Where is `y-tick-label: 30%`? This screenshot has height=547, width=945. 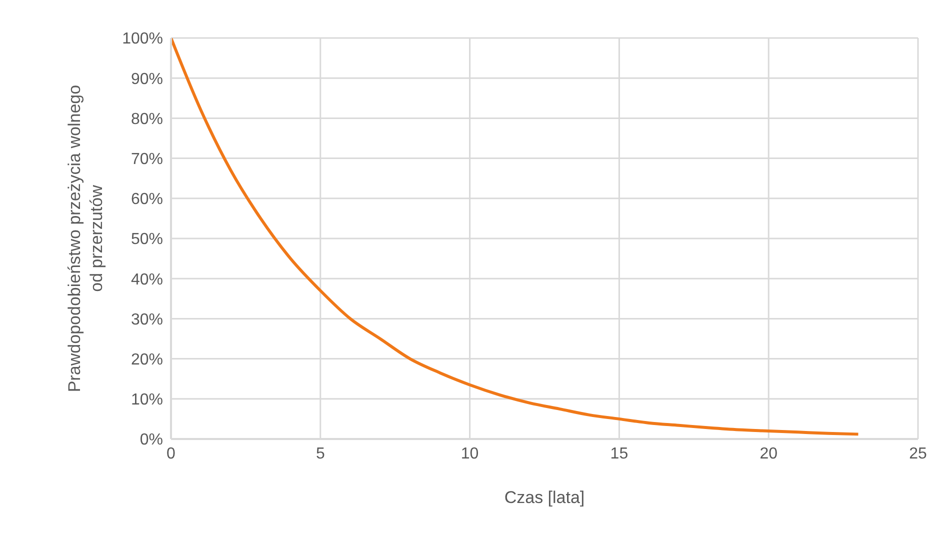 y-tick-label: 30% is located at coordinates (146, 319).